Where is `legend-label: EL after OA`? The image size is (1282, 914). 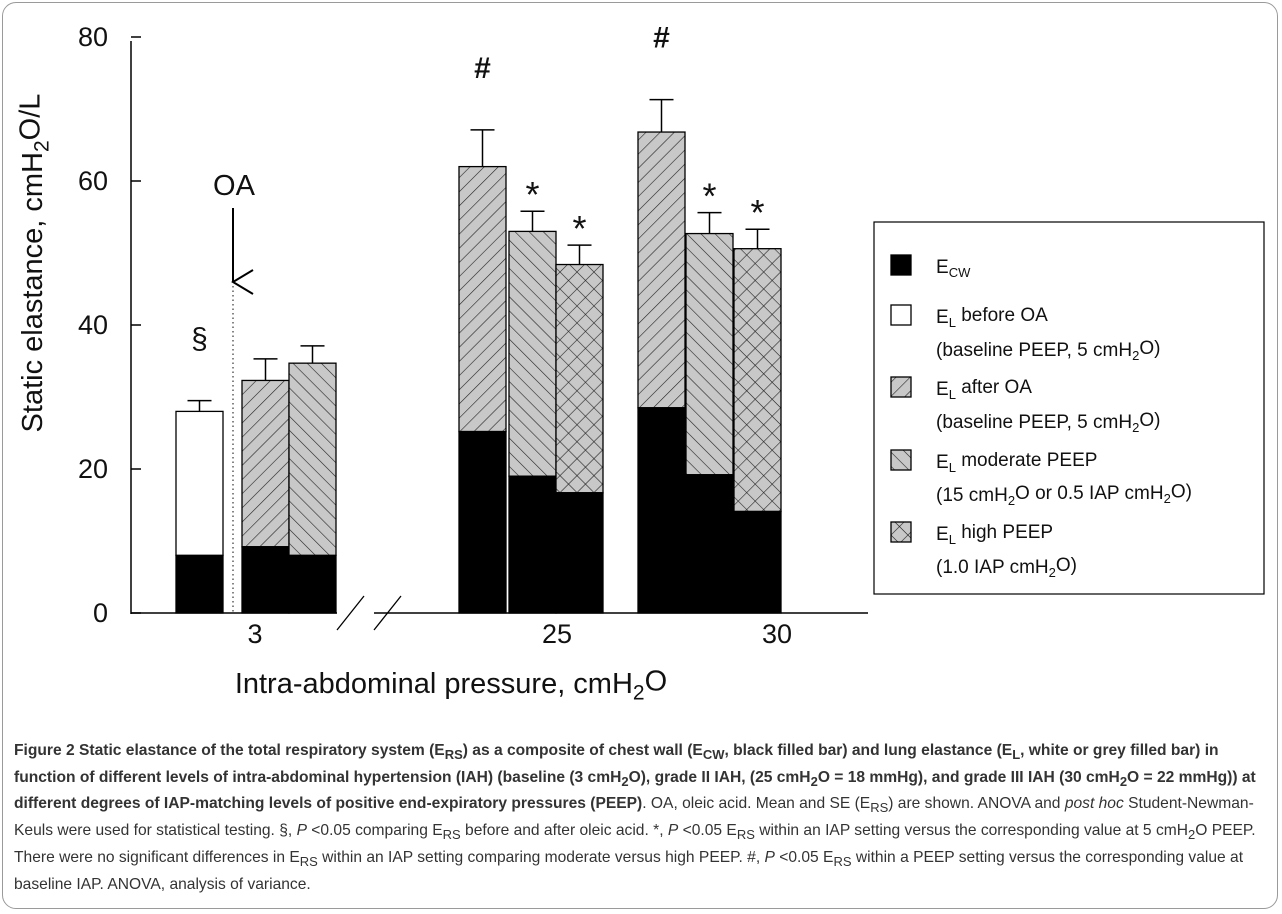
legend-label: EL after OA is located at coordinates (984, 389).